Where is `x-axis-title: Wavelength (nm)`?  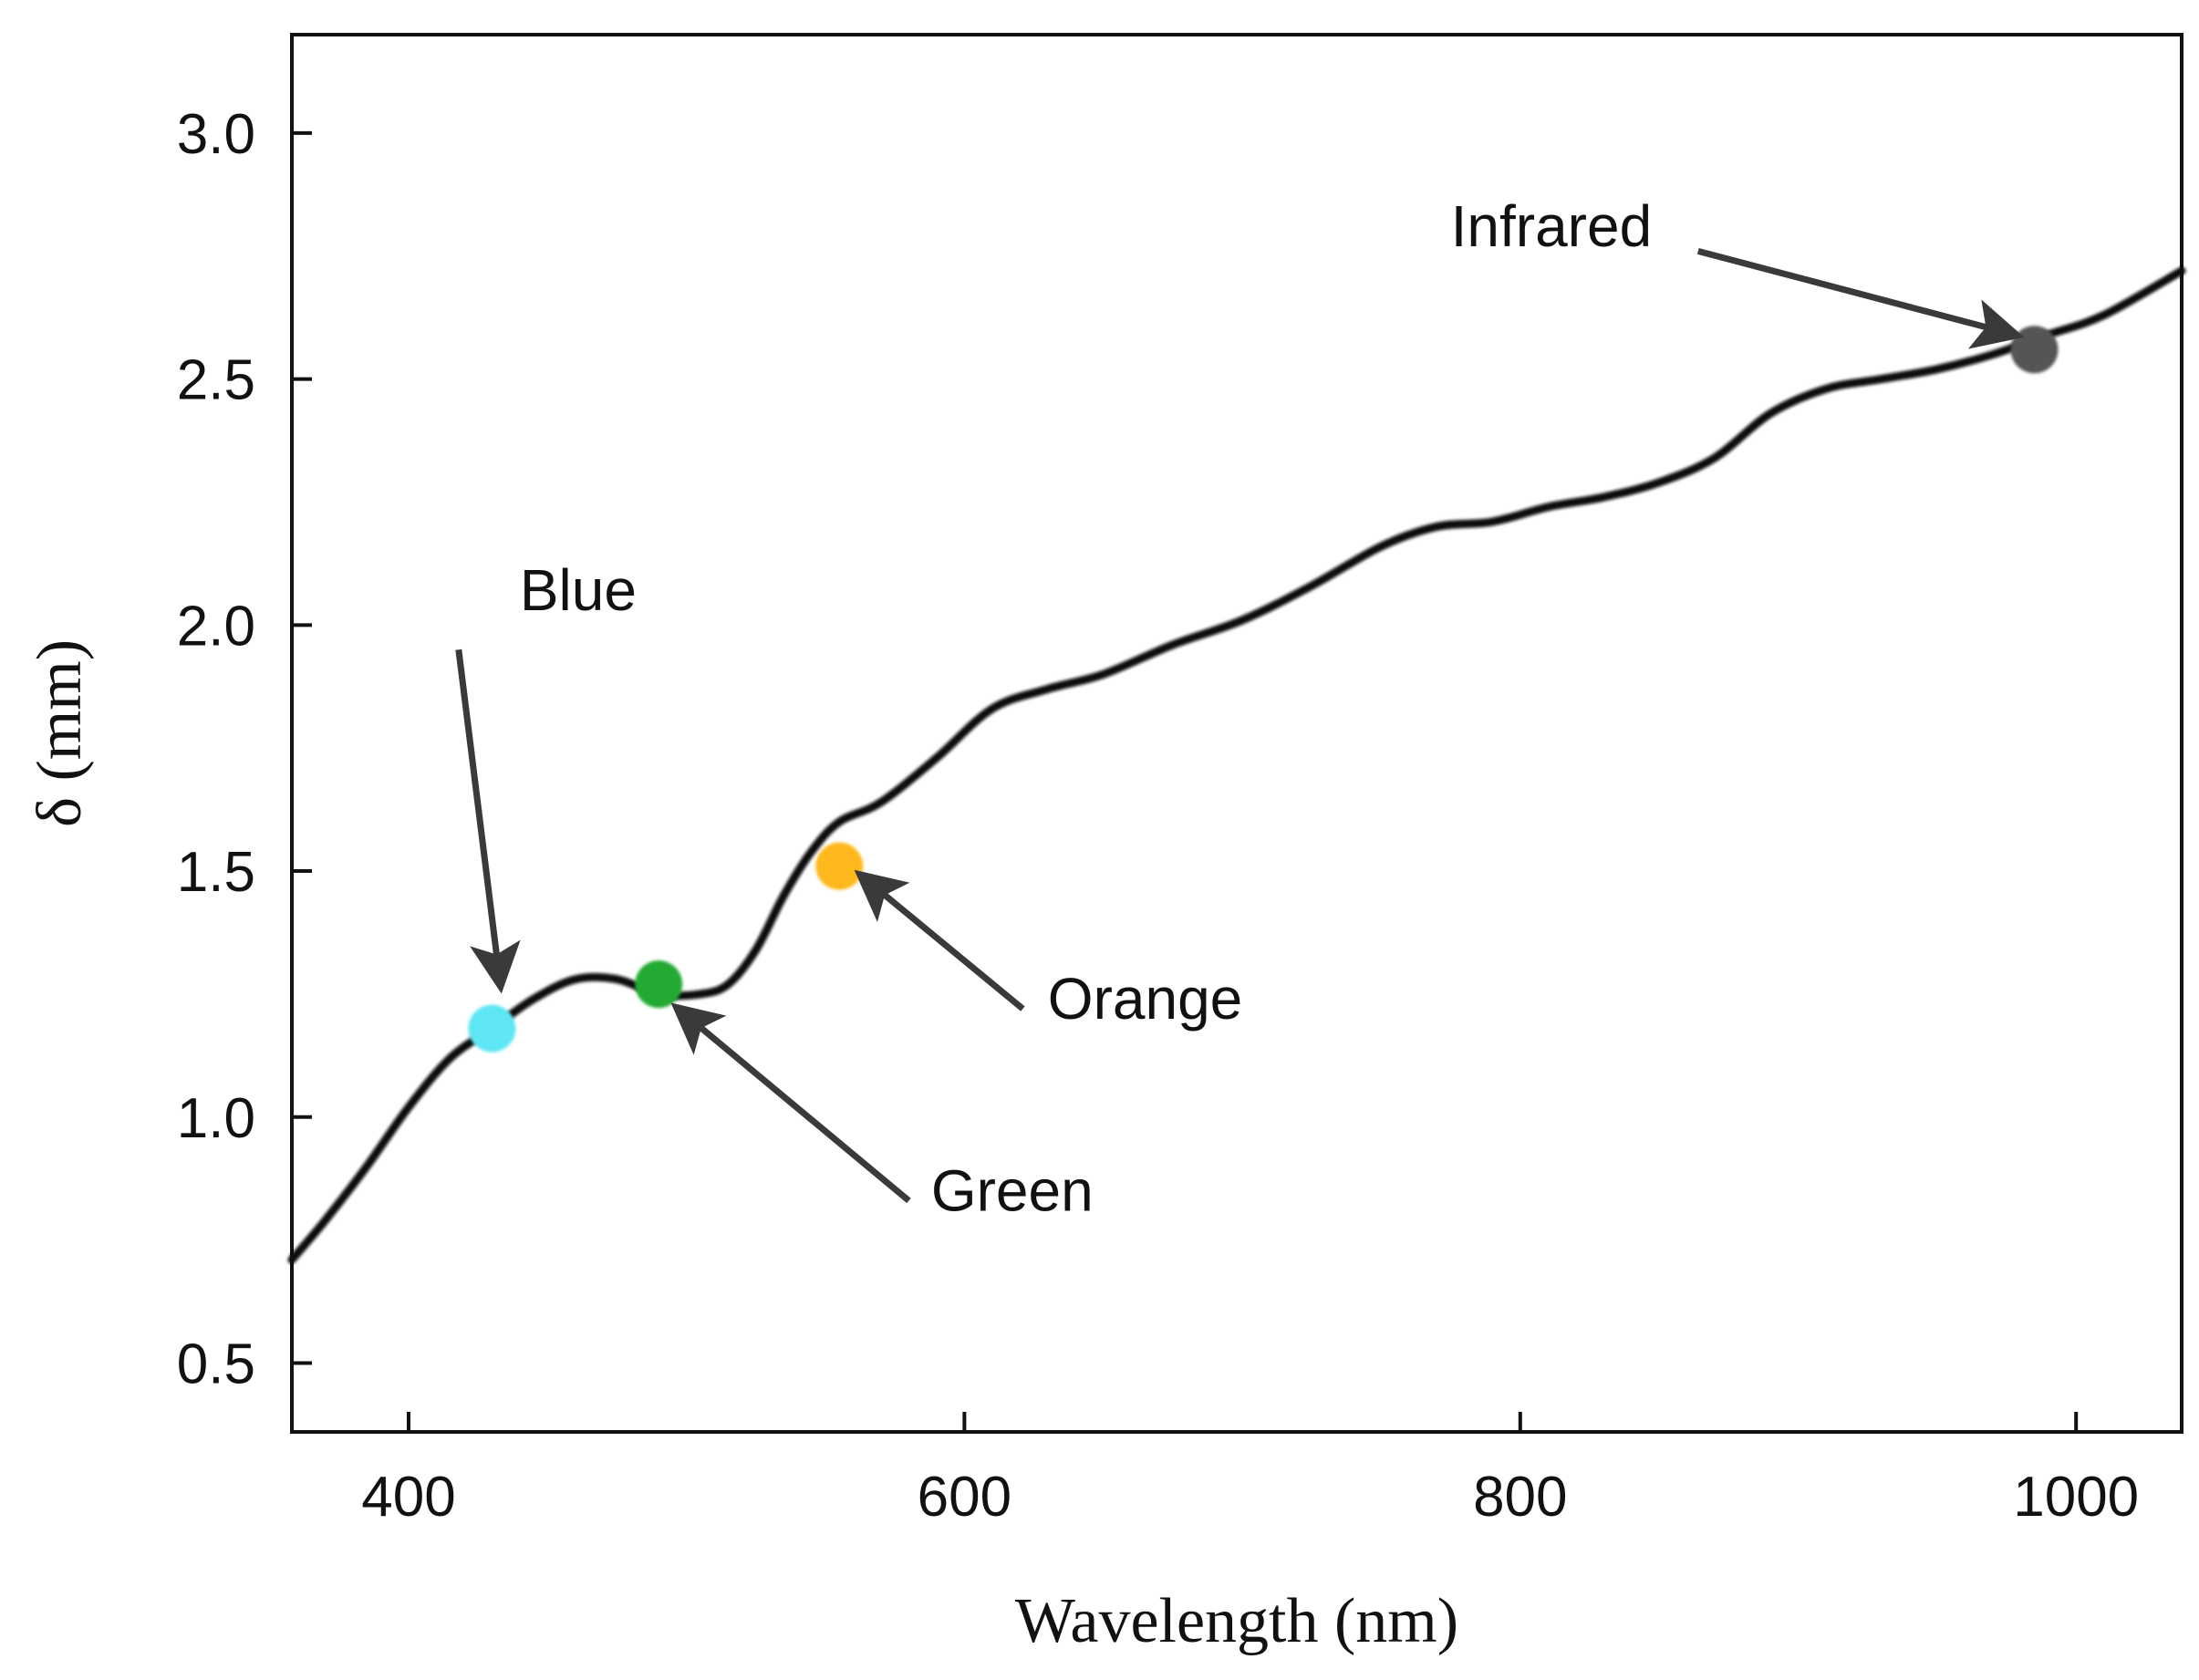
x-axis-title: Wavelength (nm) is located at coordinates (1237, 1621).